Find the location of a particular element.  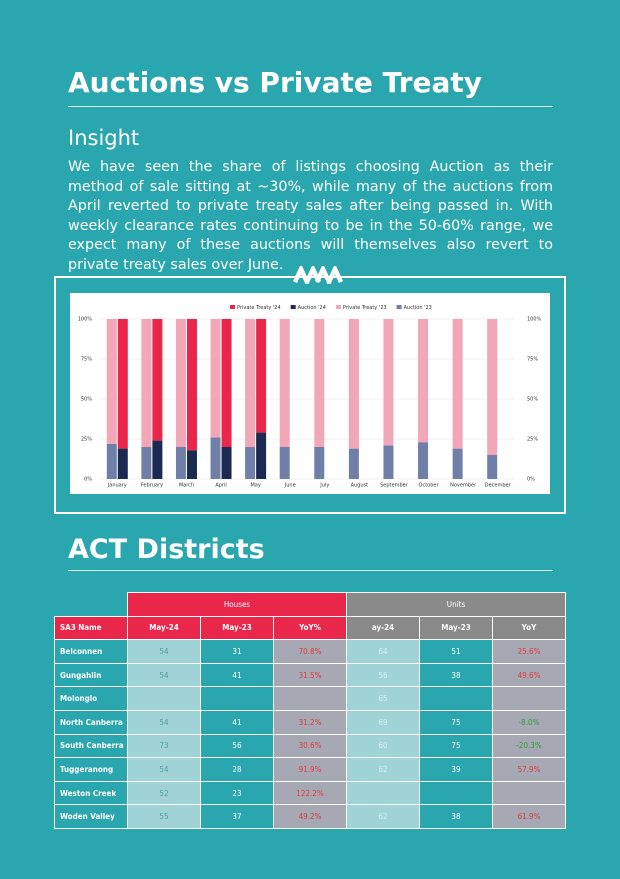

x-tick-label: January is located at coordinates (117, 486).